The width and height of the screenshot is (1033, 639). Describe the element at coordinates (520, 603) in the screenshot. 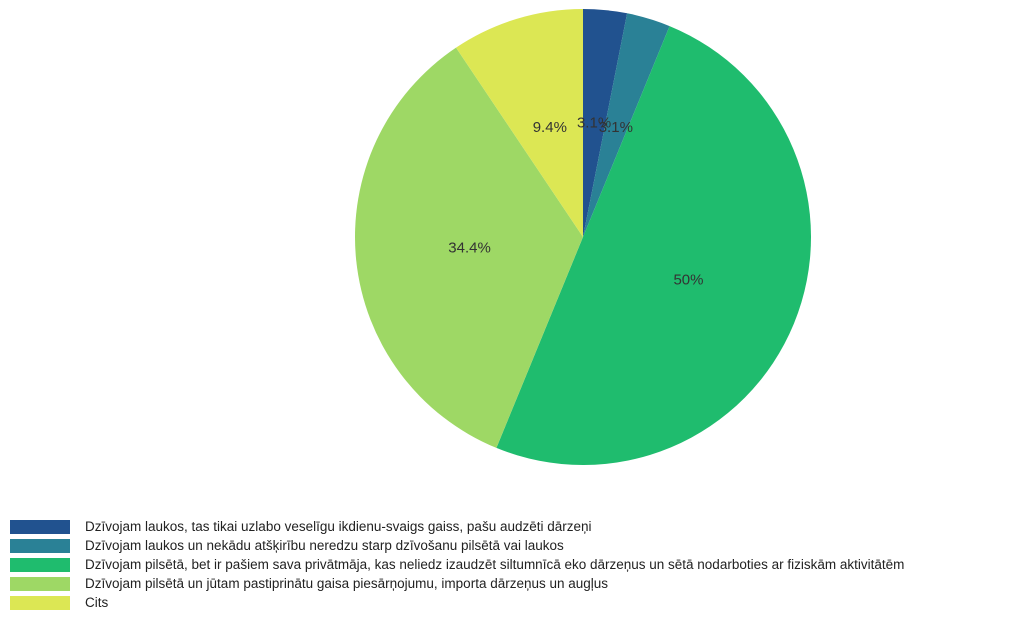

I see `legend-item: Cits` at that location.